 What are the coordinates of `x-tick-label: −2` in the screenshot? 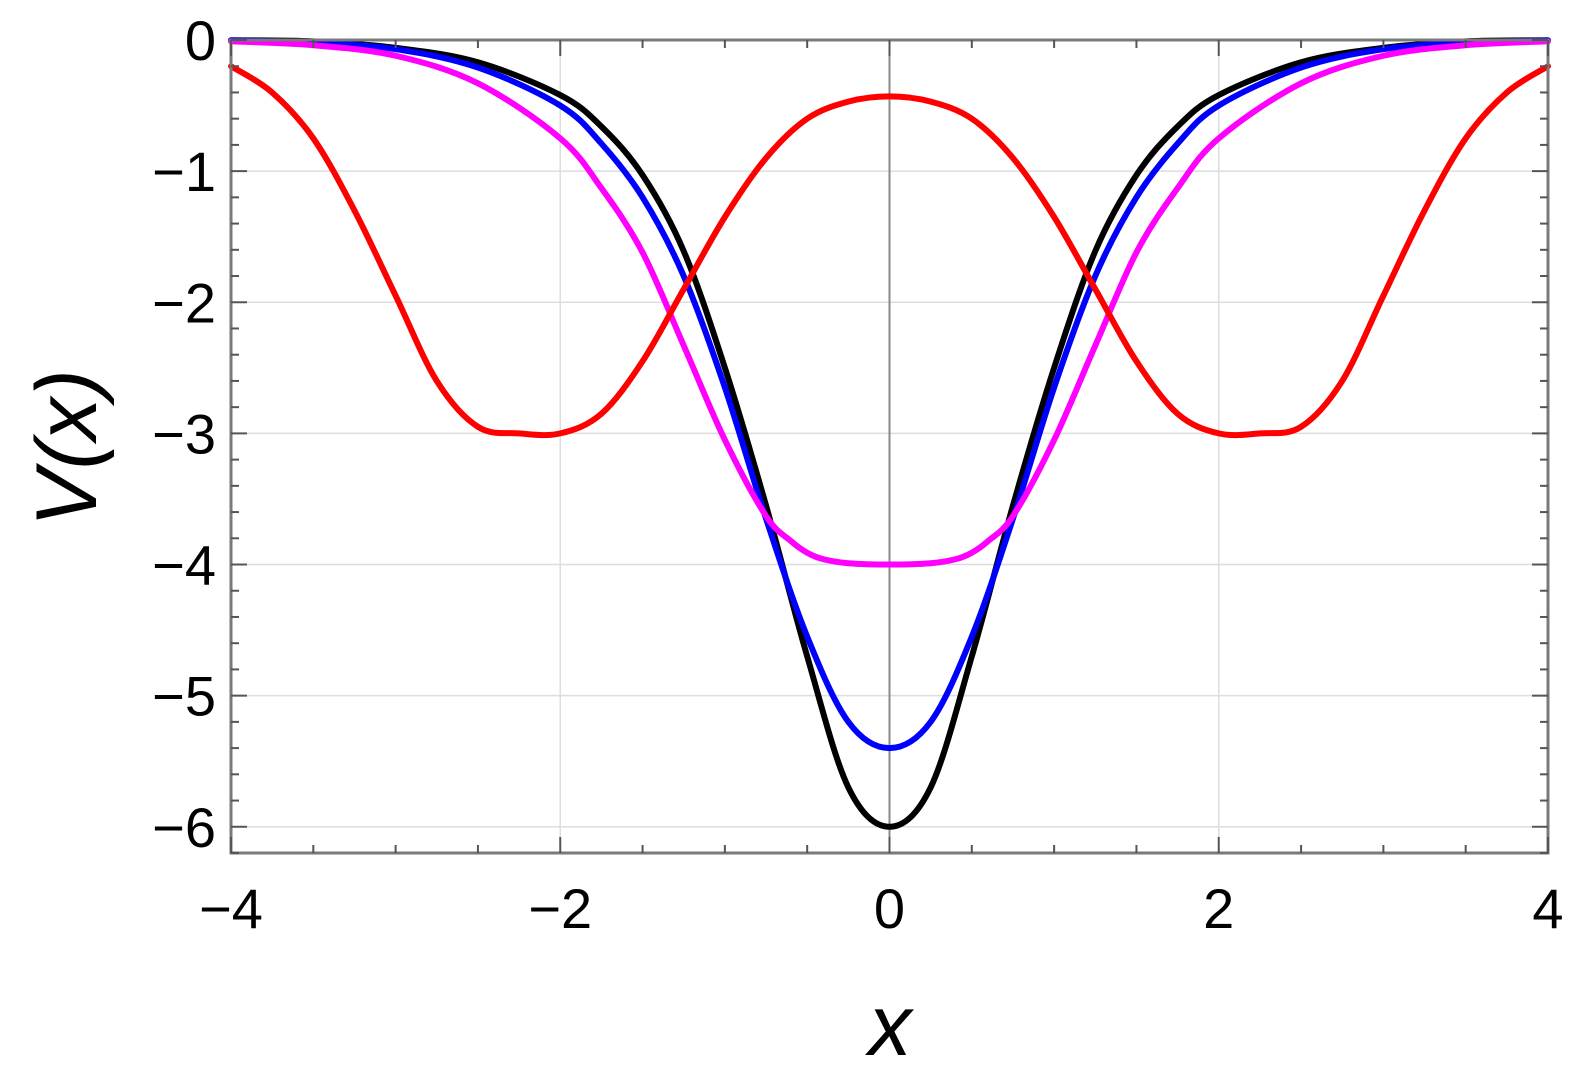 It's located at (560, 908).